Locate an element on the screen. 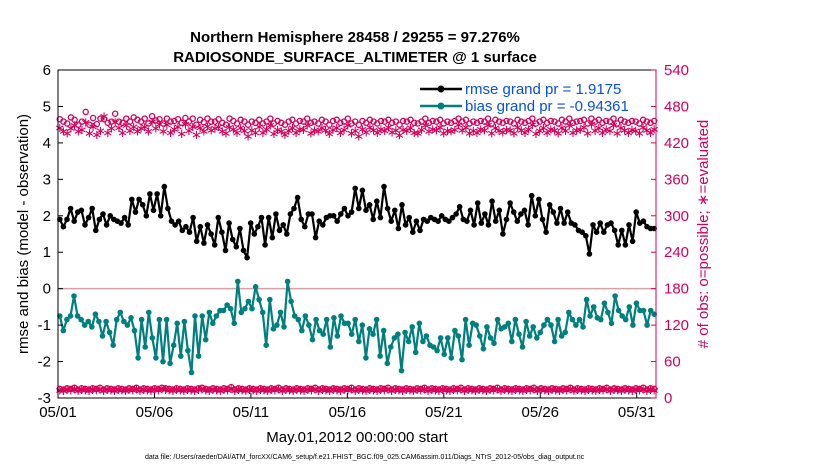 Image resolution: width=830 pixels, height=470 pixels. y-right-tick-label: 300 is located at coordinates (676, 216).